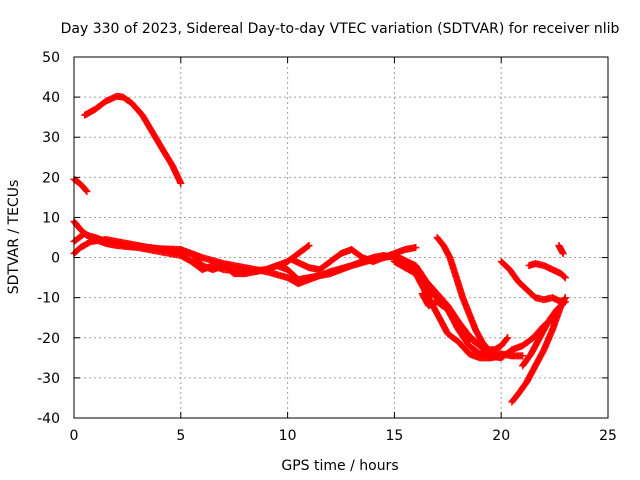 The height and width of the screenshot is (480, 640). Describe the element at coordinates (48, 379) in the screenshot. I see `y-tick-label: -30` at that location.